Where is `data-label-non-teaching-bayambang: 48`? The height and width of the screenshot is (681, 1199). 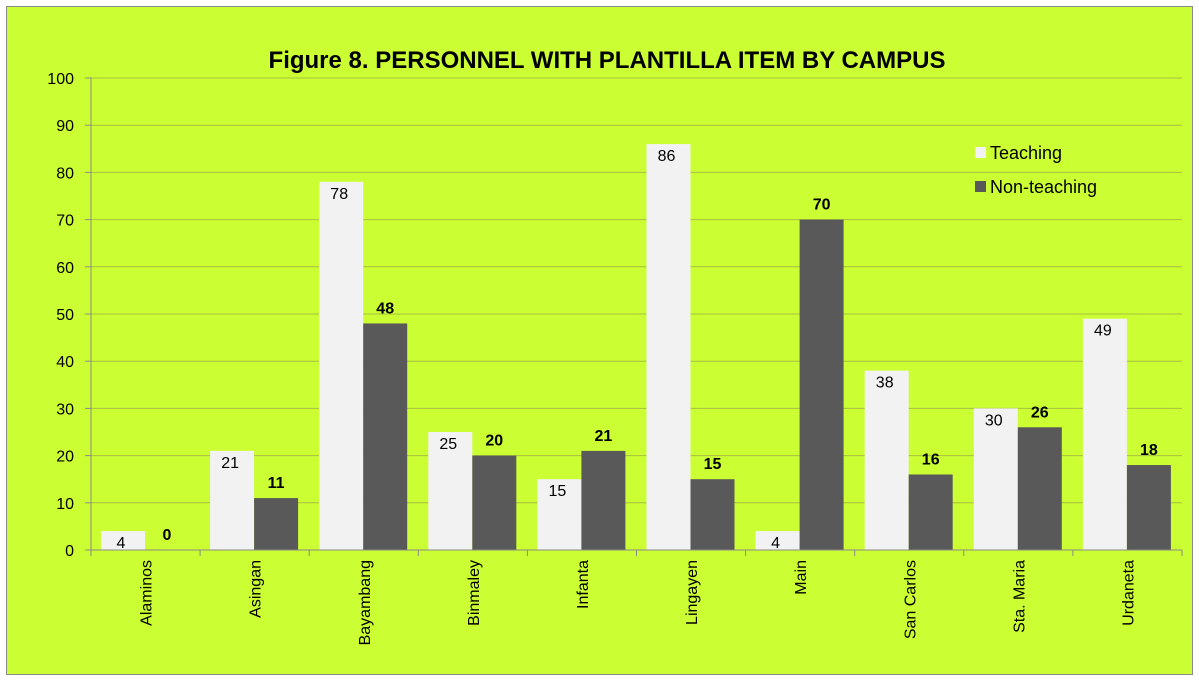
data-label-non-teaching-bayambang: 48 is located at coordinates (385, 308).